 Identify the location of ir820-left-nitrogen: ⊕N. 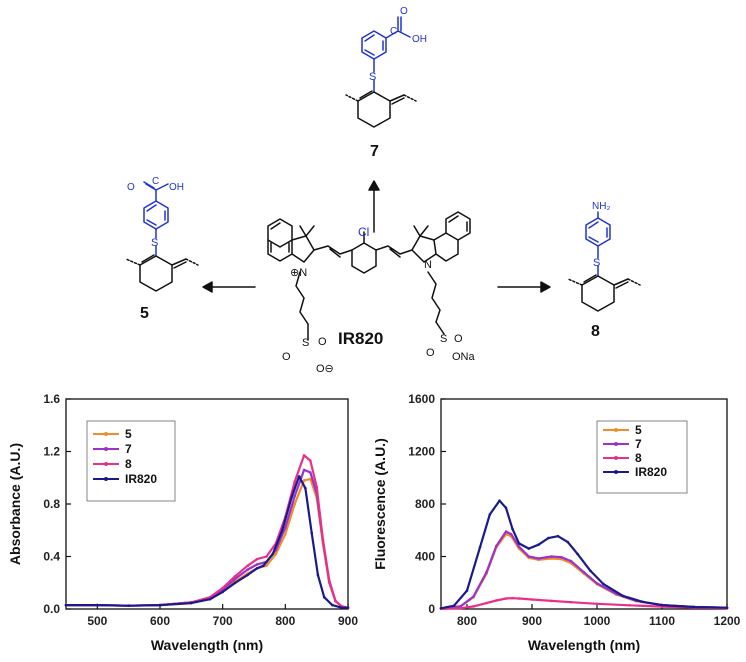
(298, 273).